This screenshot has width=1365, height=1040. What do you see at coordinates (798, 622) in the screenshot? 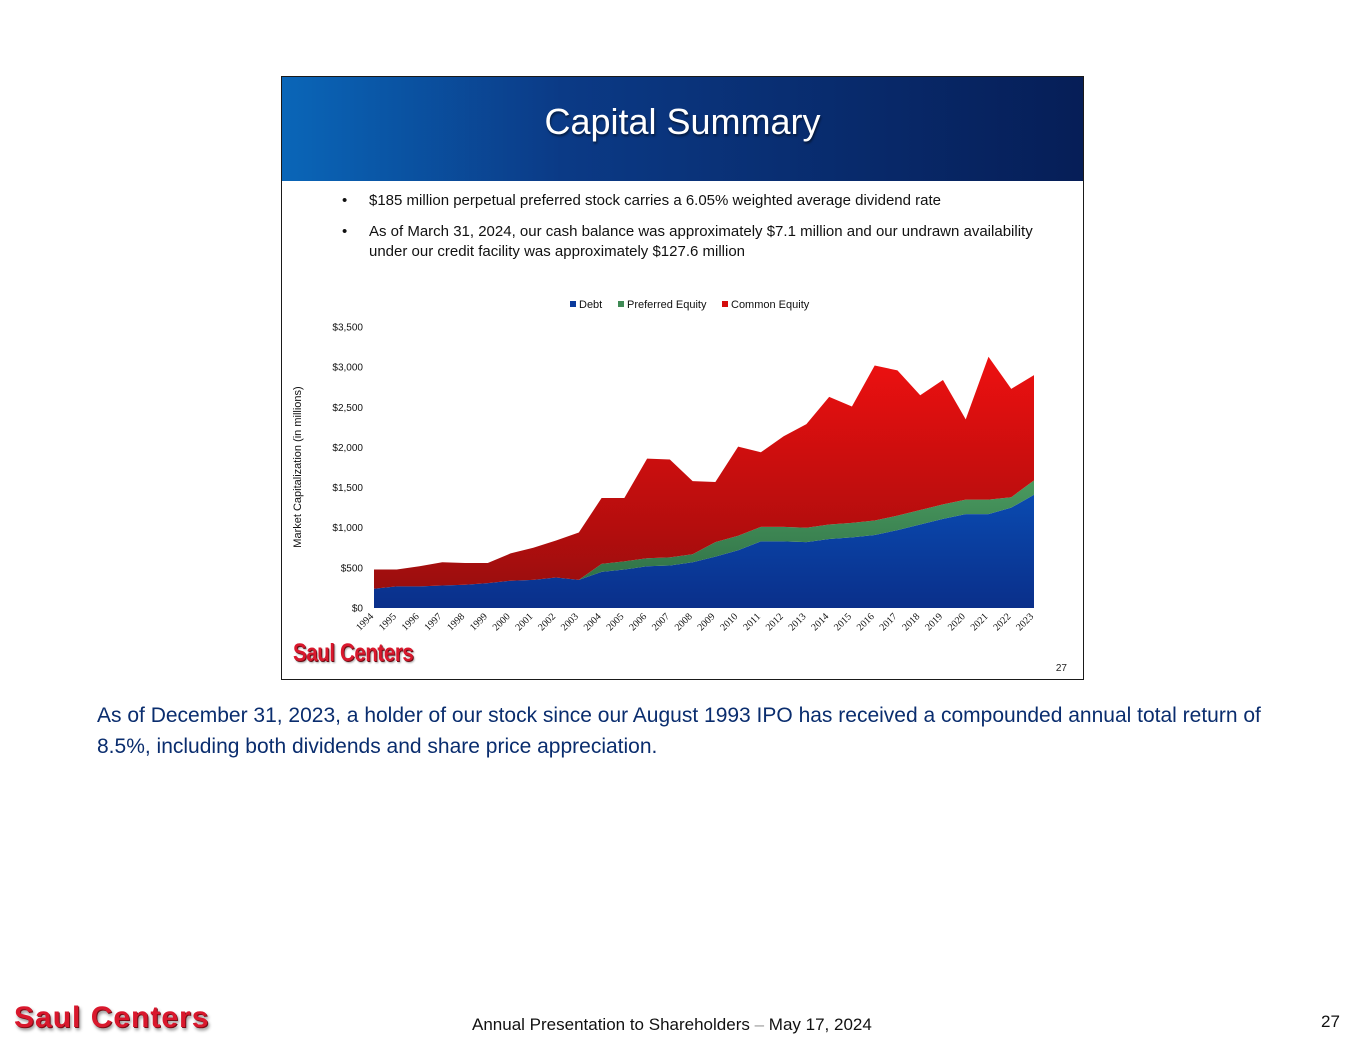
I see `x-tick-label: 2013` at bounding box center [798, 622].